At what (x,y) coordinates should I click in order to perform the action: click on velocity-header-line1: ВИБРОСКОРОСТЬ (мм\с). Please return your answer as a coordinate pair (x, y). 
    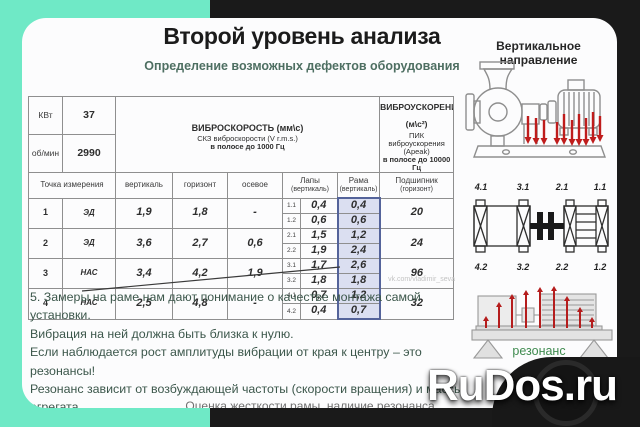
    Looking at the image, I should click on (247, 127).